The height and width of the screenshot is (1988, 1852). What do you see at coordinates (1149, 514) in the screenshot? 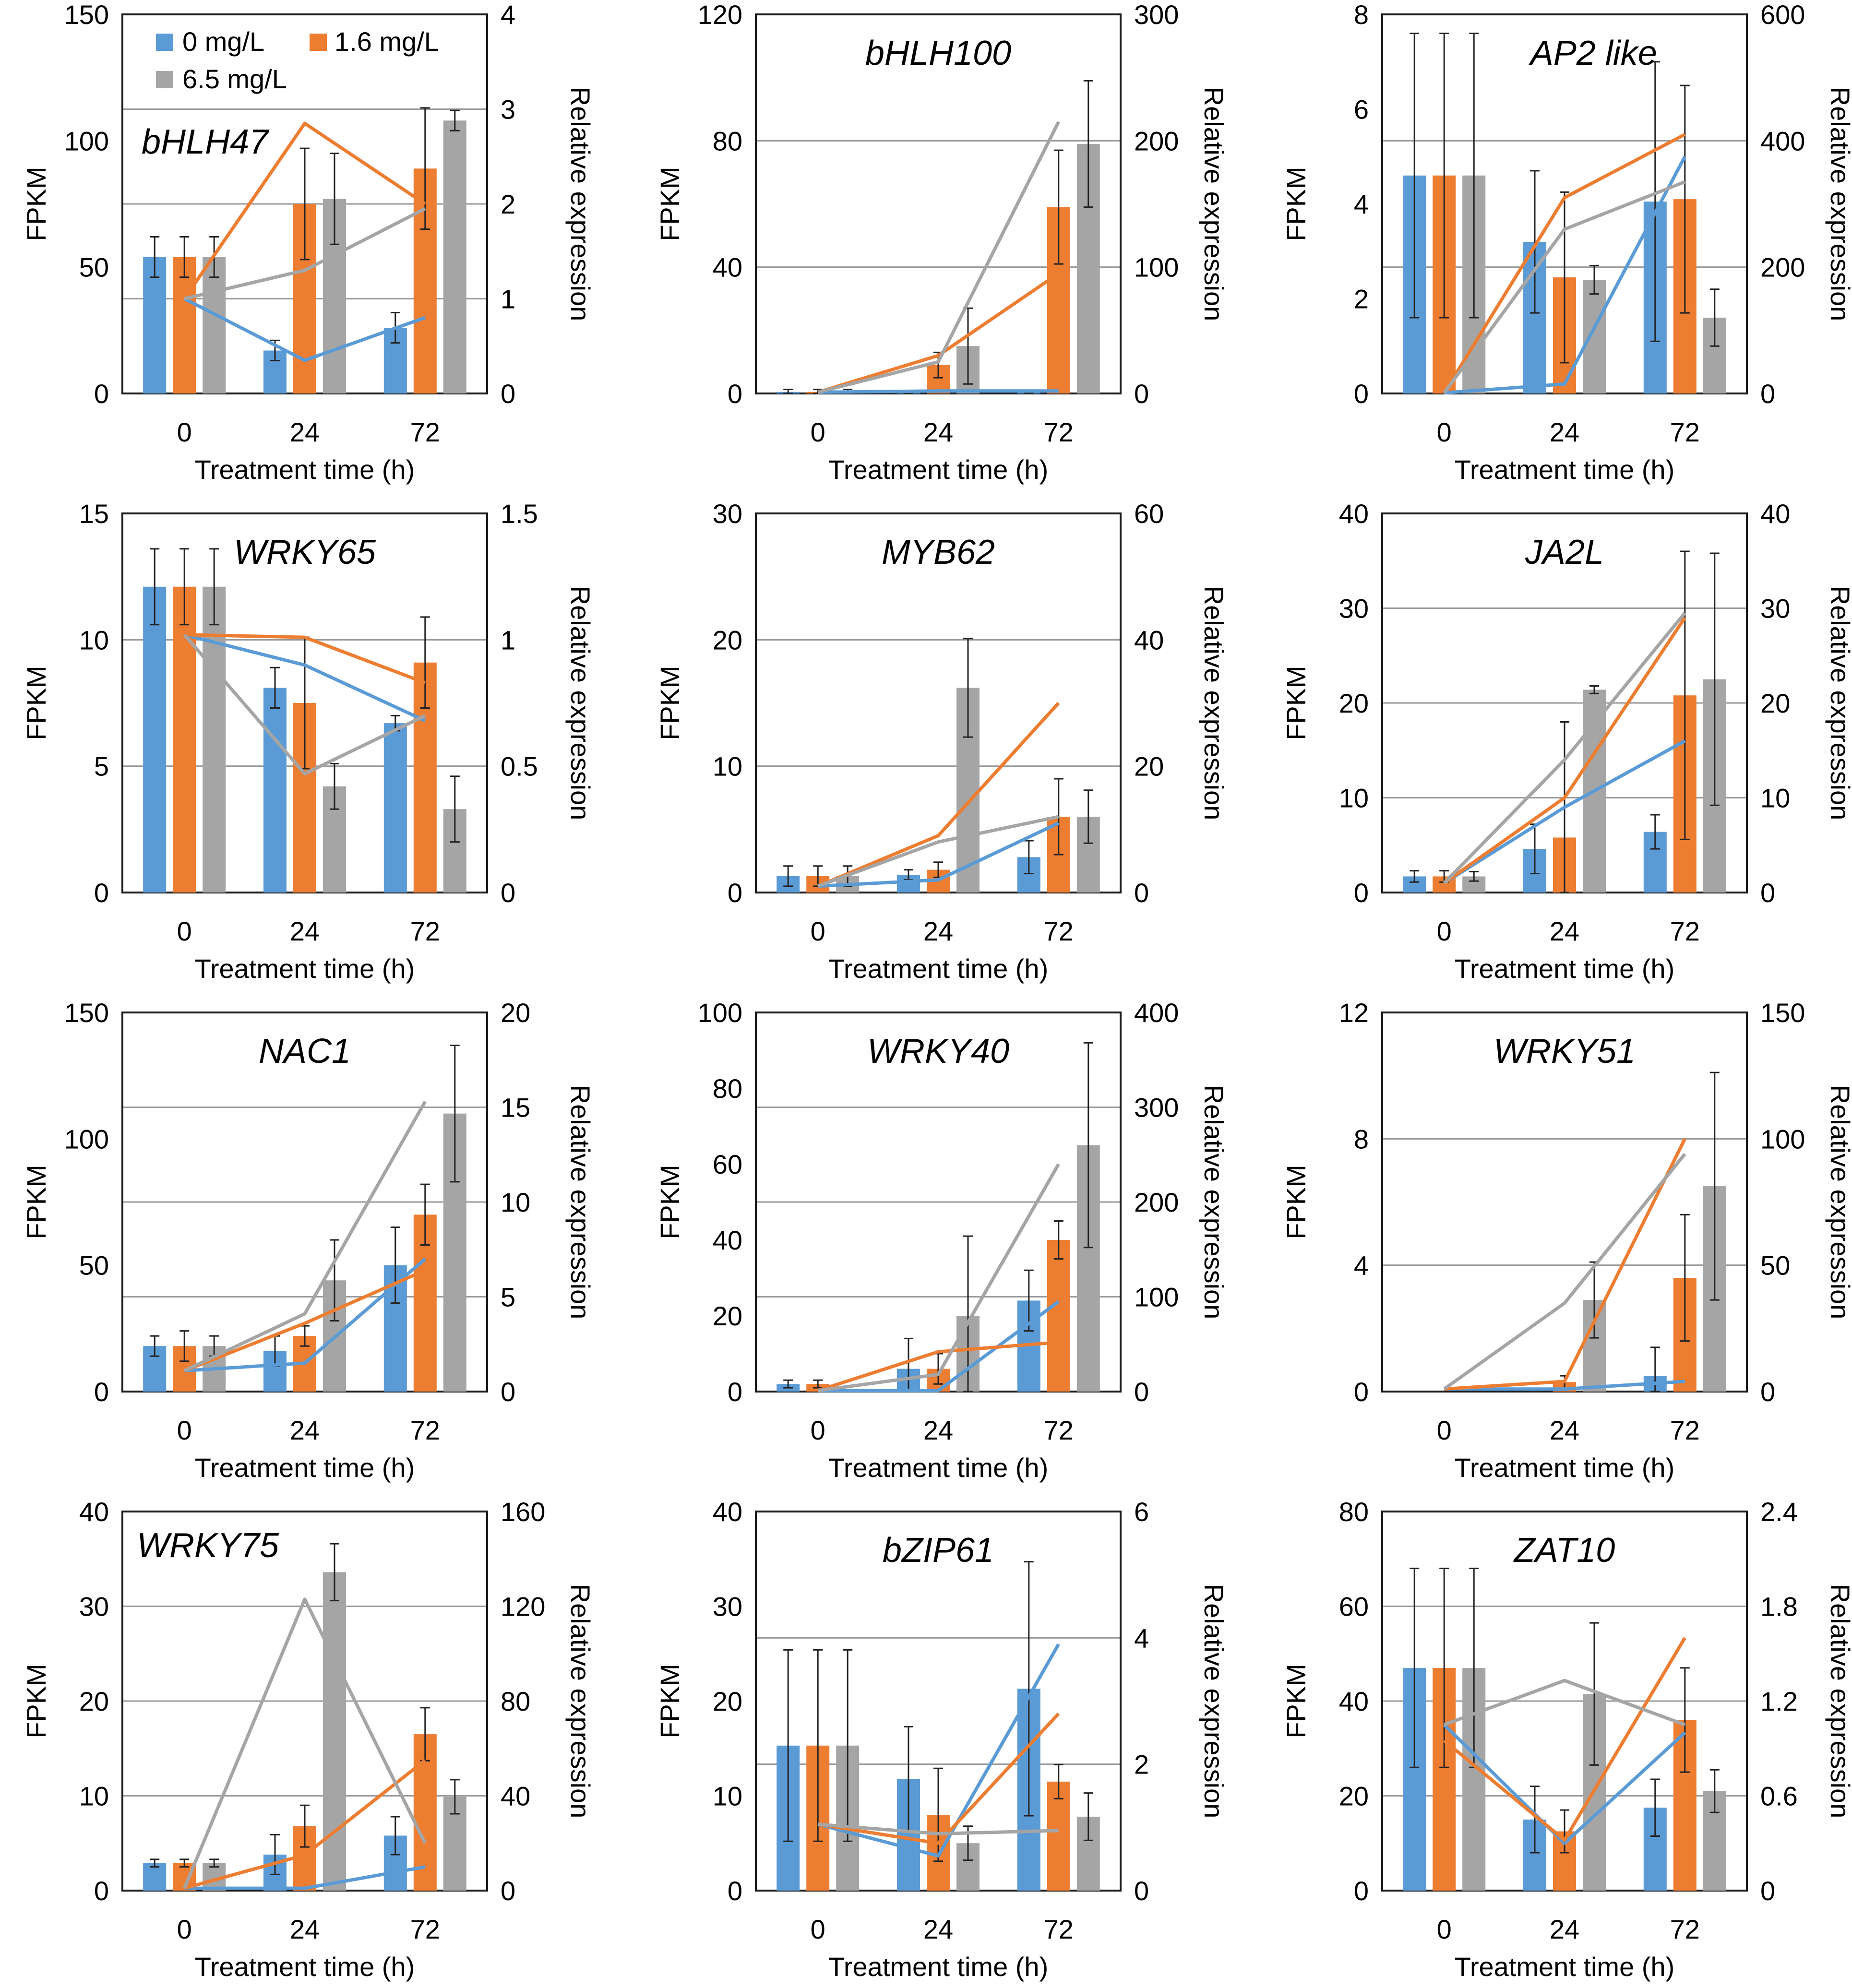
I see `y2-tick-label: 60` at bounding box center [1149, 514].